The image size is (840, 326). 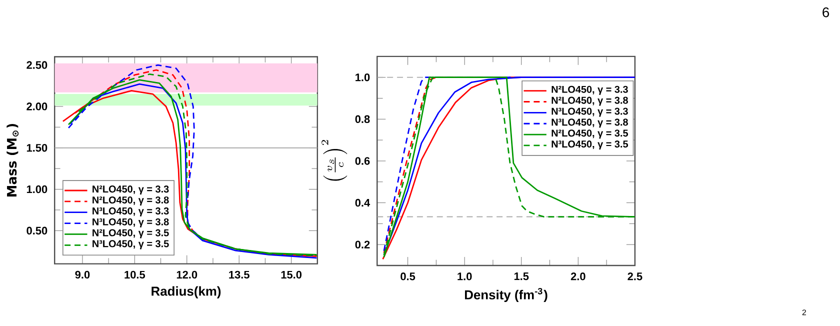 I want to click on x-tick-label: 1.5, so click(x=521, y=276).